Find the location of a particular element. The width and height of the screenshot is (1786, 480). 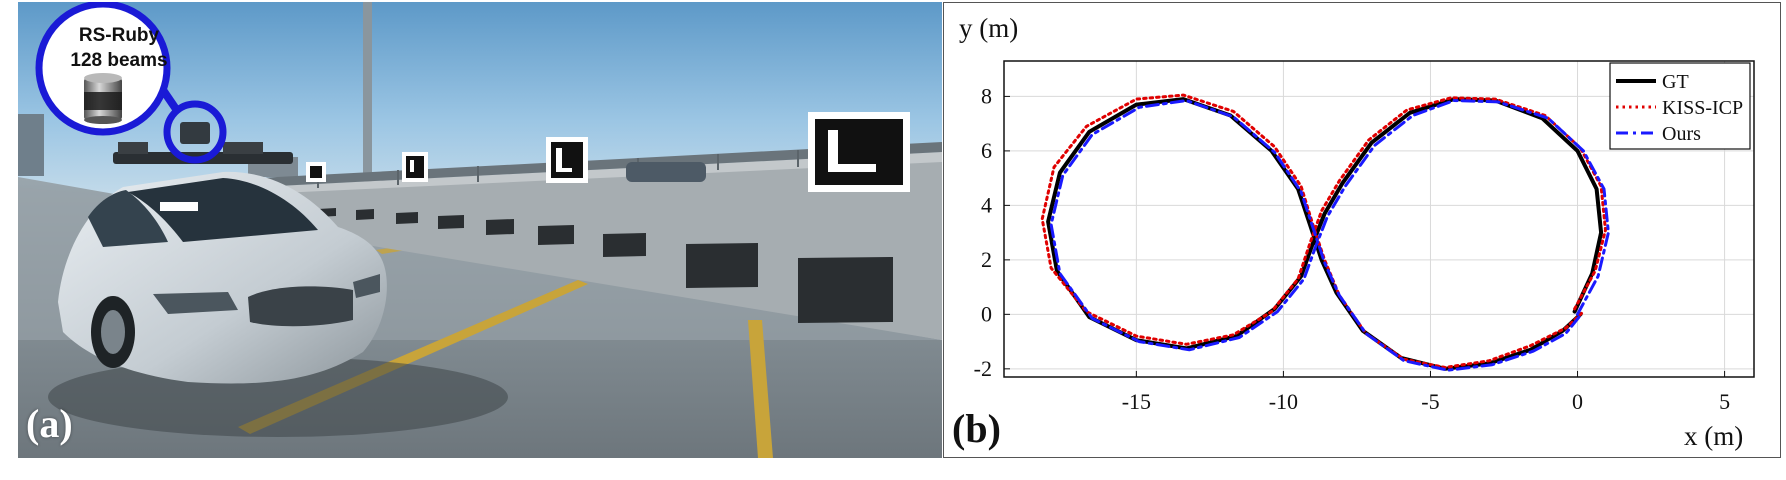

x-tick-label: -15 is located at coordinates (1136, 401).